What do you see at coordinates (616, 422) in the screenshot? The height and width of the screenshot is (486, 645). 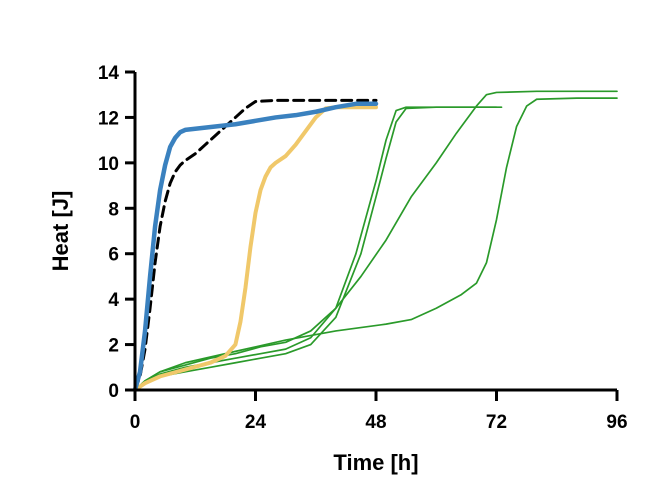 I see `x-tick-label: 96` at bounding box center [616, 422].